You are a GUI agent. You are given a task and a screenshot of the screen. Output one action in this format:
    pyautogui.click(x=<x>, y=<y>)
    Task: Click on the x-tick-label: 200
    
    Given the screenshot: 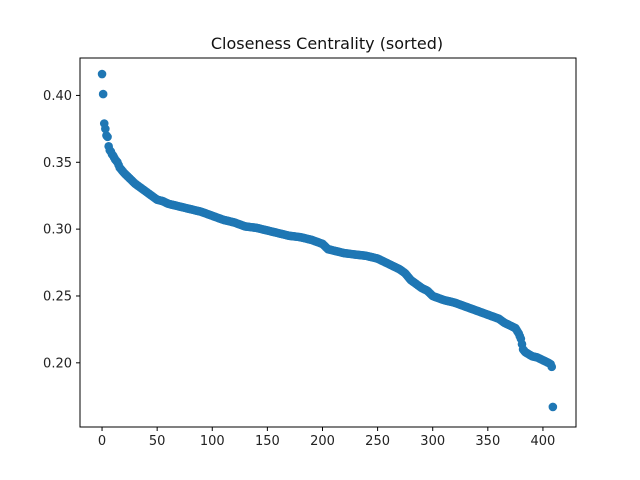 What is the action you would take?
    pyautogui.click(x=322, y=441)
    